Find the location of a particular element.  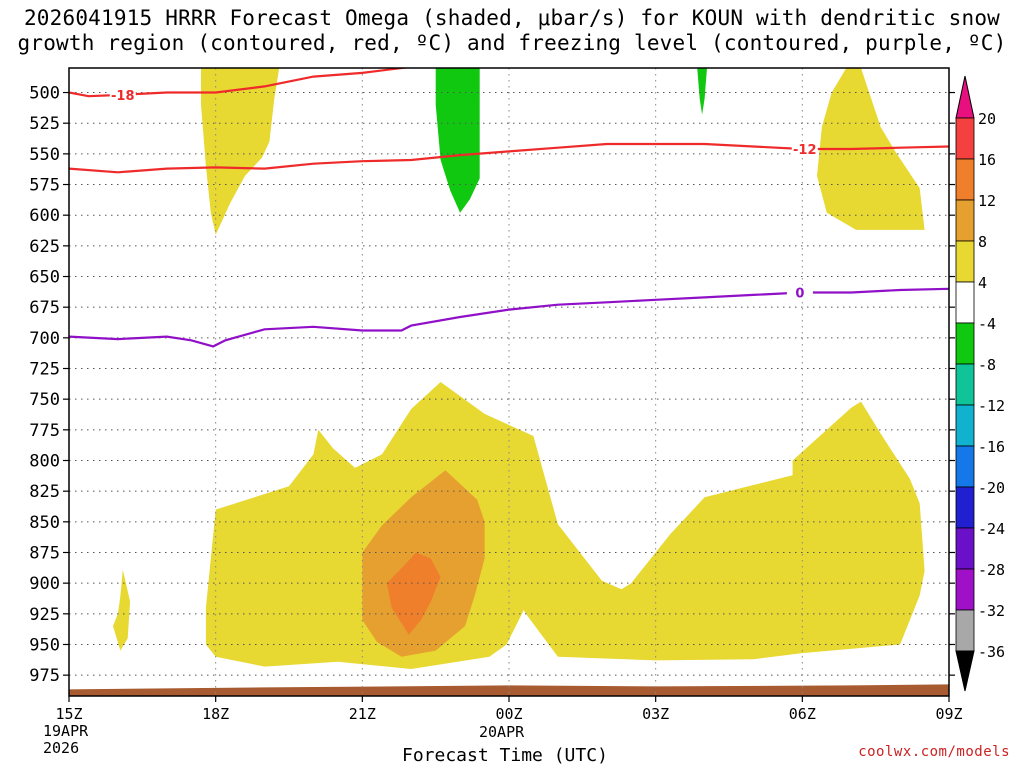

y-tick-label: 600 is located at coordinates (44, 216).